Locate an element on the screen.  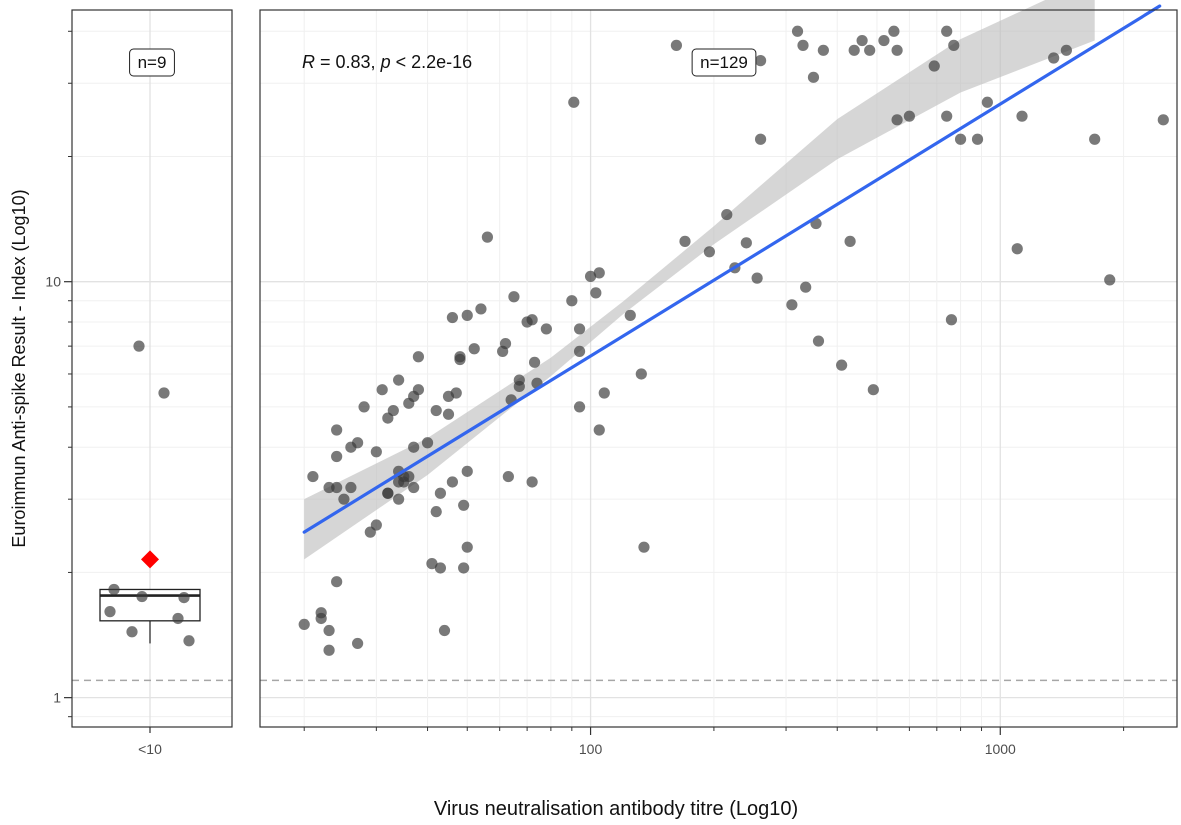
left-panel-gridlines is located at coordinates (152, 368).